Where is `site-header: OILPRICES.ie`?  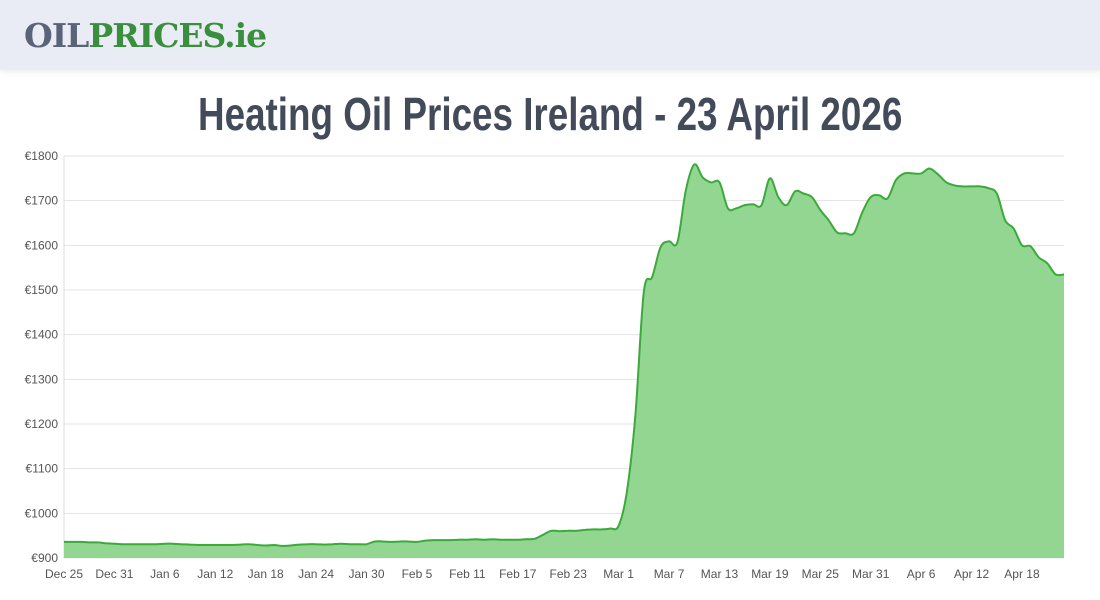 site-header: OILPRICES.ie is located at coordinates (550, 35).